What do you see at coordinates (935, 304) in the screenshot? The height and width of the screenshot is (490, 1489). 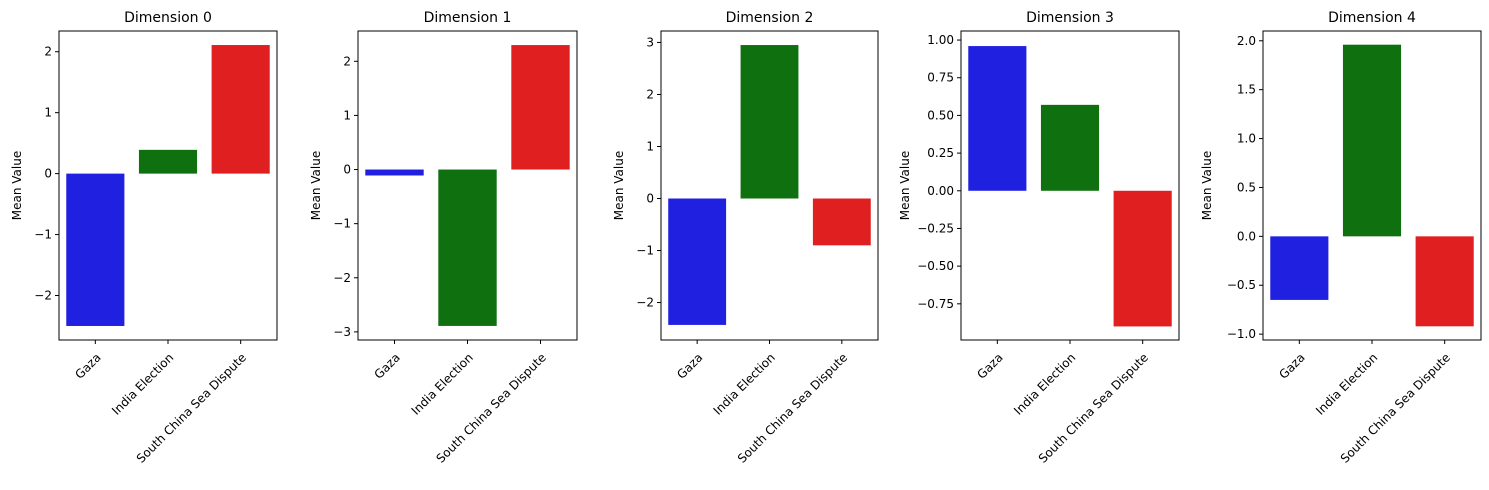 I see `y-tick-label: −0.75` at bounding box center [935, 304].